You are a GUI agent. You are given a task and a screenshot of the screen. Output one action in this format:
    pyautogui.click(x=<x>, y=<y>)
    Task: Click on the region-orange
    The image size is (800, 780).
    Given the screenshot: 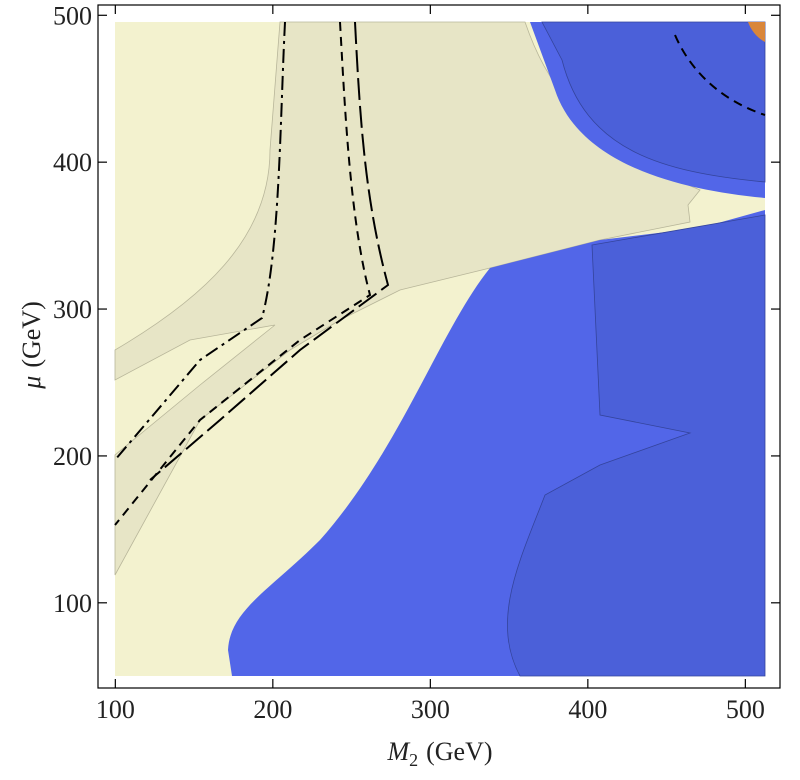 What is the action you would take?
    pyautogui.click(x=756, y=32)
    